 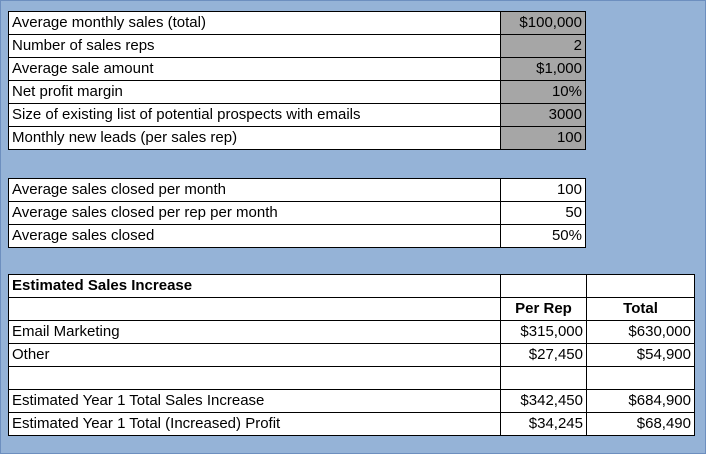 What do you see at coordinates (543, 424) in the screenshot?
I see `per-rep-value: $34,245` at bounding box center [543, 424].